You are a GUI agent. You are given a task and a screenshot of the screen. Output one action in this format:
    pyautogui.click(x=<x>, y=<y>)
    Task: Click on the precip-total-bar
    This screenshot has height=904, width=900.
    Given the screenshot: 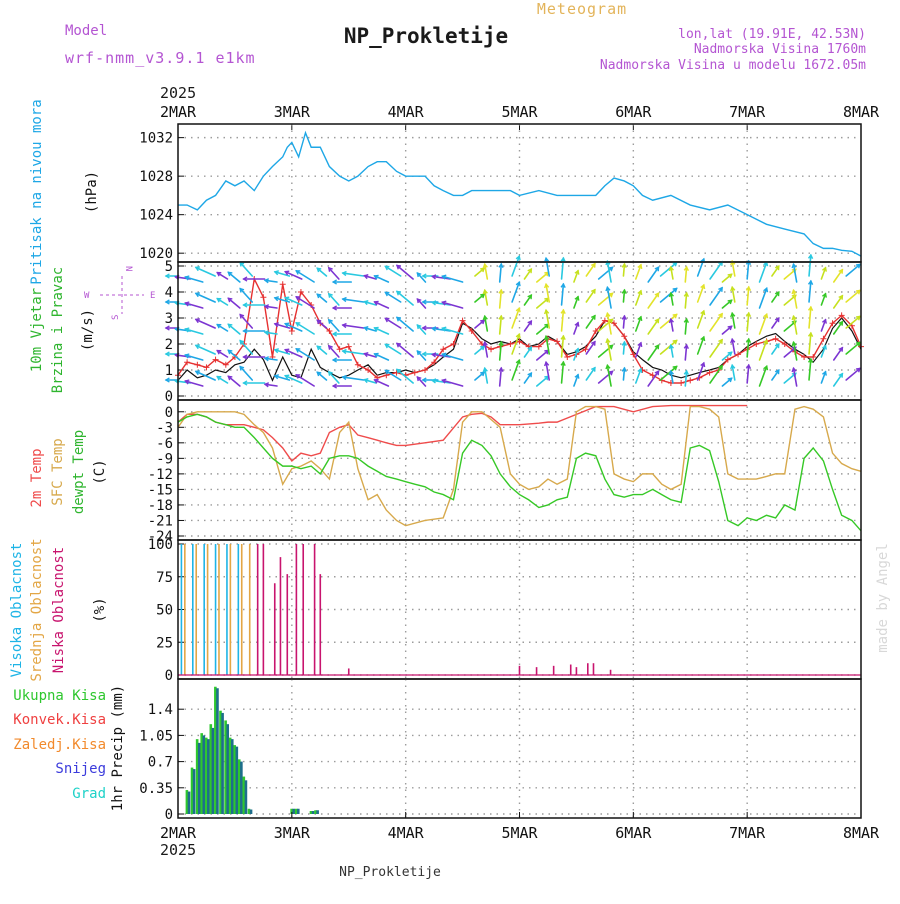 What is the action you would take?
    pyautogui.click(x=291, y=811)
    